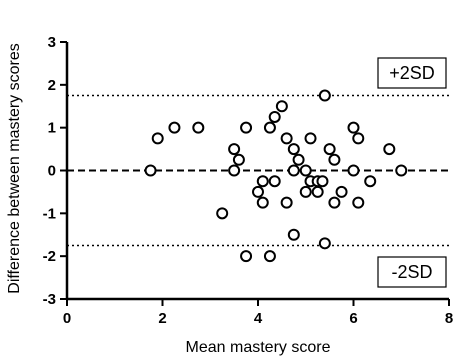 The image size is (455, 358). What do you see at coordinates (258, 318) in the screenshot?
I see `x-tick-label: 4` at bounding box center [258, 318].